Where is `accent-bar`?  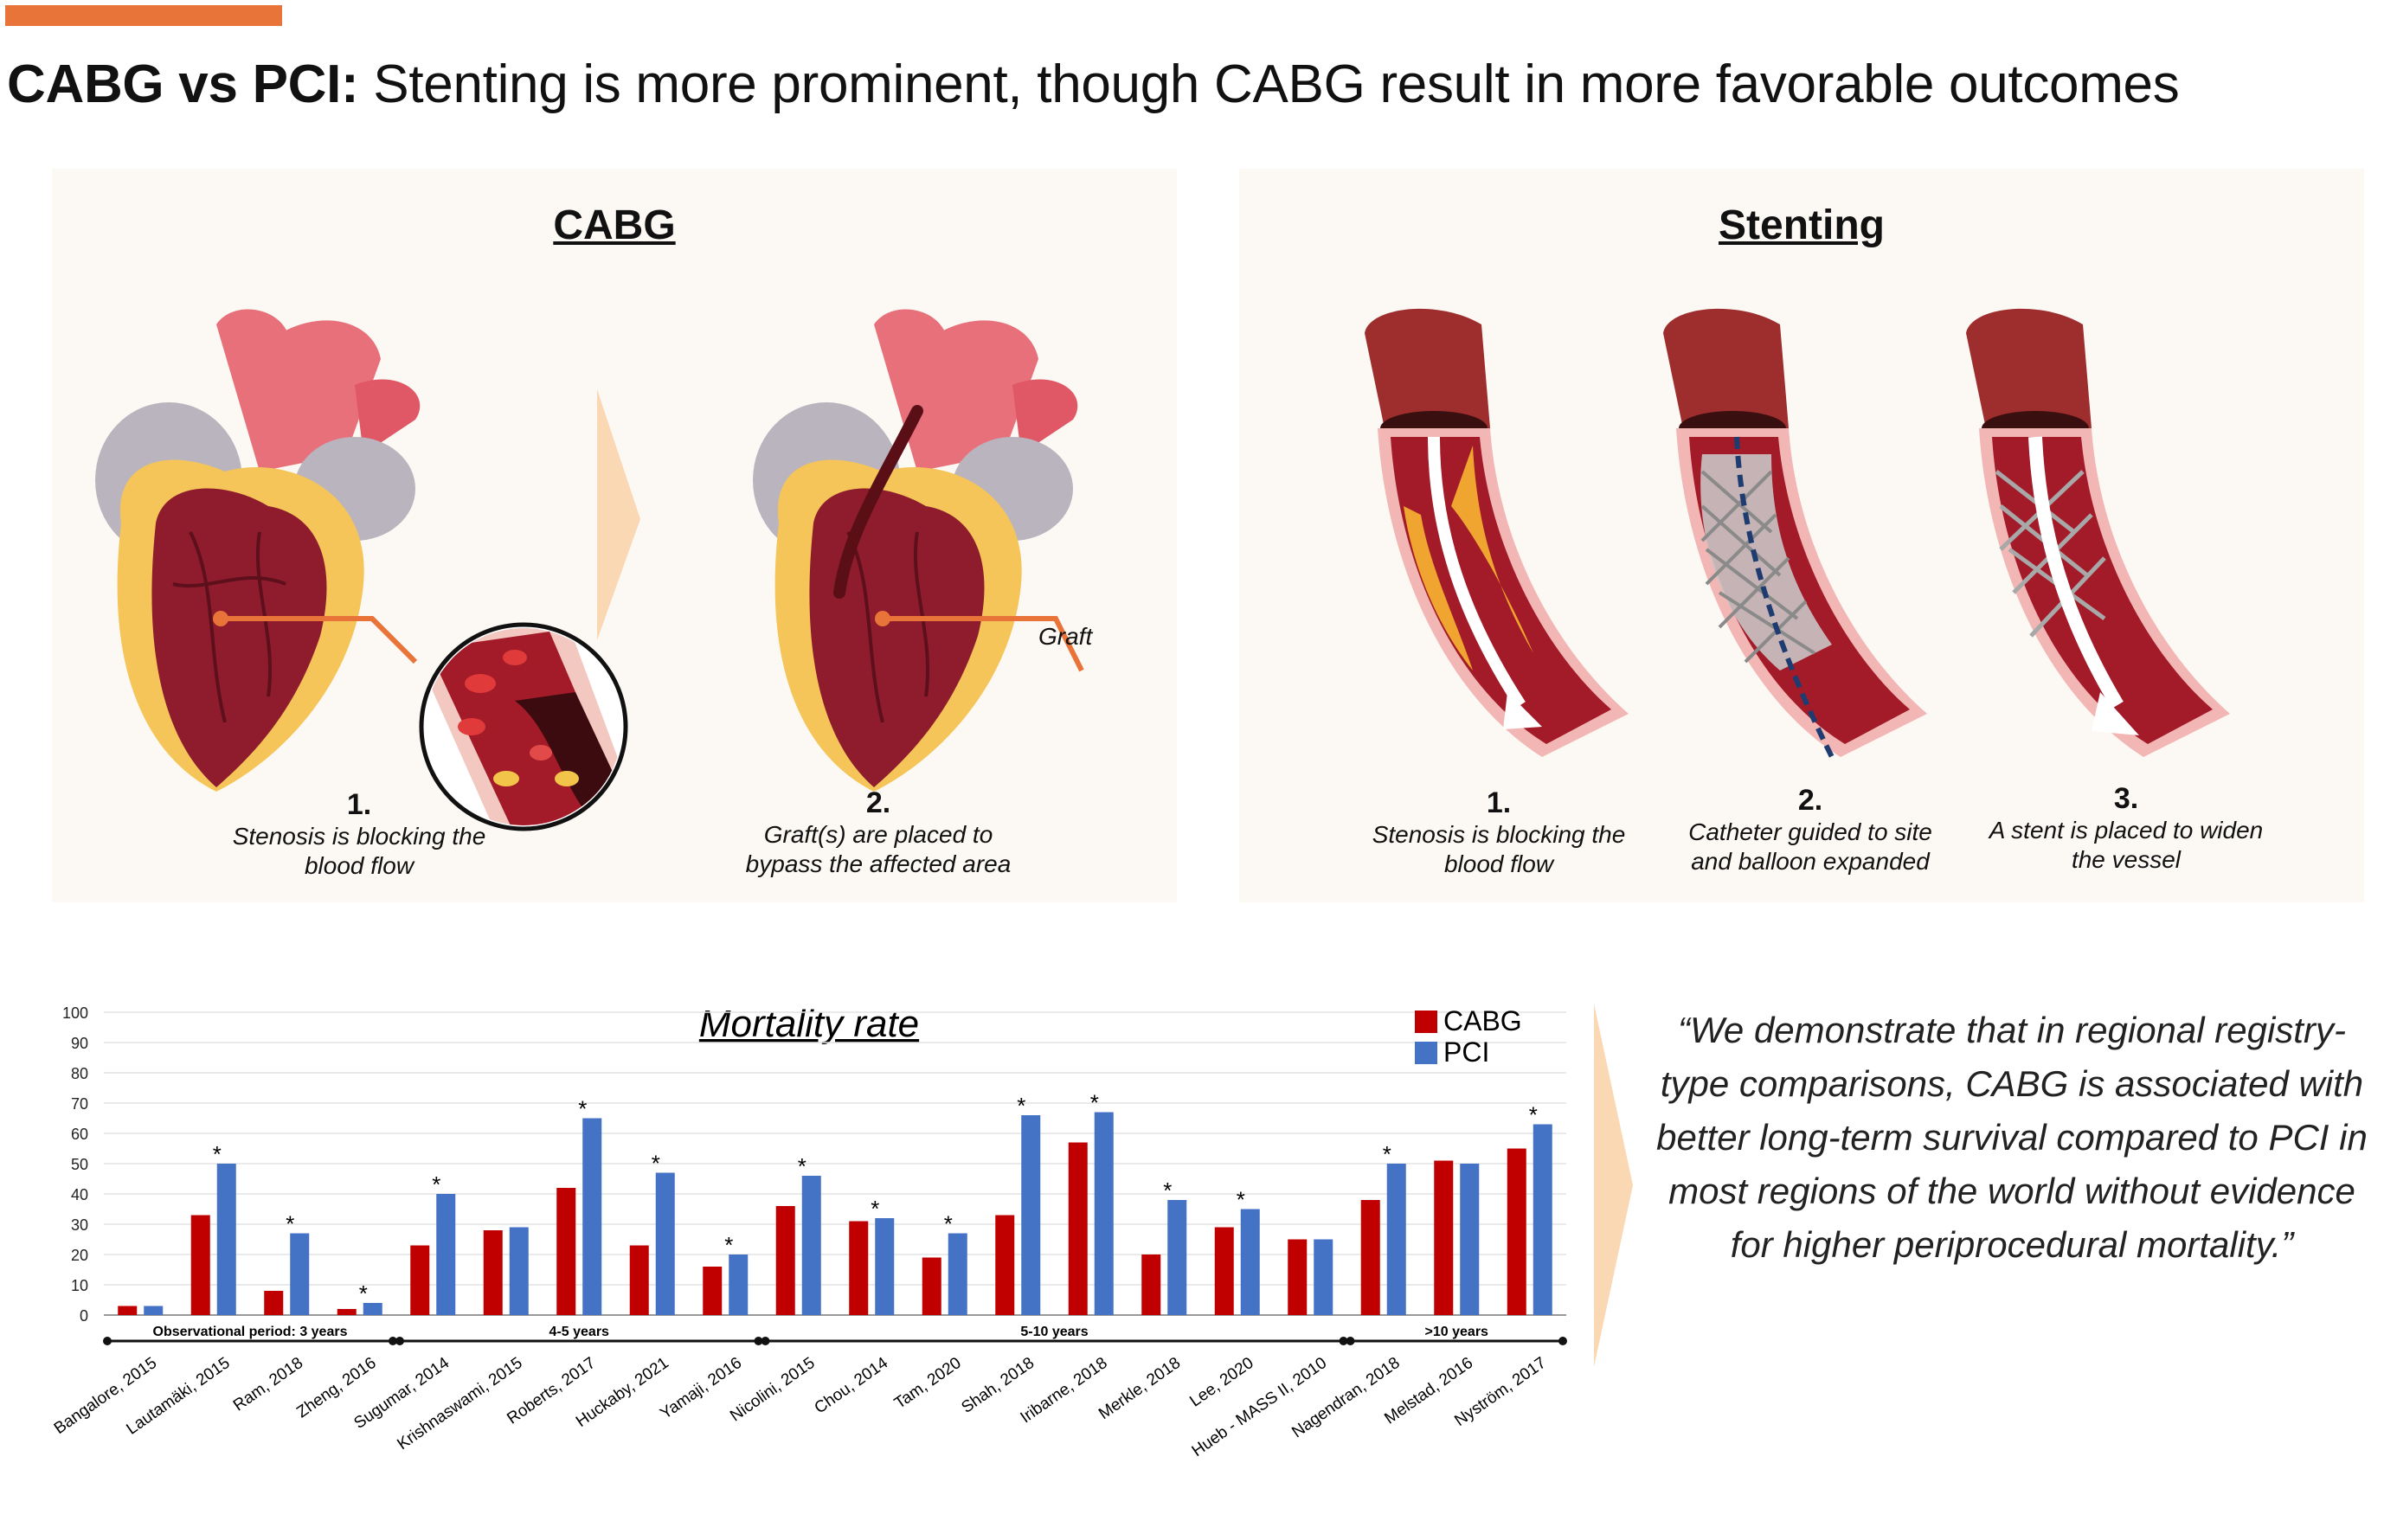
accent-bar is located at coordinates (143, 15).